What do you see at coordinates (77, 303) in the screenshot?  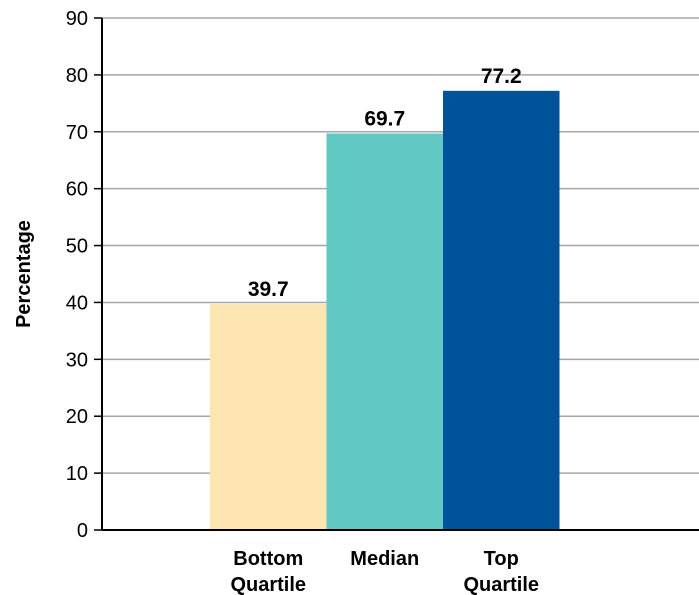 I see `y-tick-label: 40` at bounding box center [77, 303].